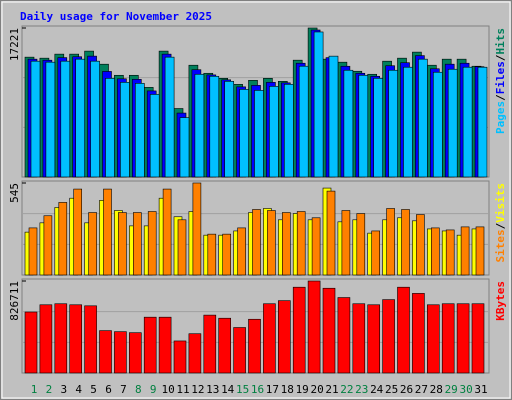 The width and height of the screenshot is (512, 400). Describe the element at coordinates (34, 389) in the screenshot. I see `x-tick-label: 1` at that location.